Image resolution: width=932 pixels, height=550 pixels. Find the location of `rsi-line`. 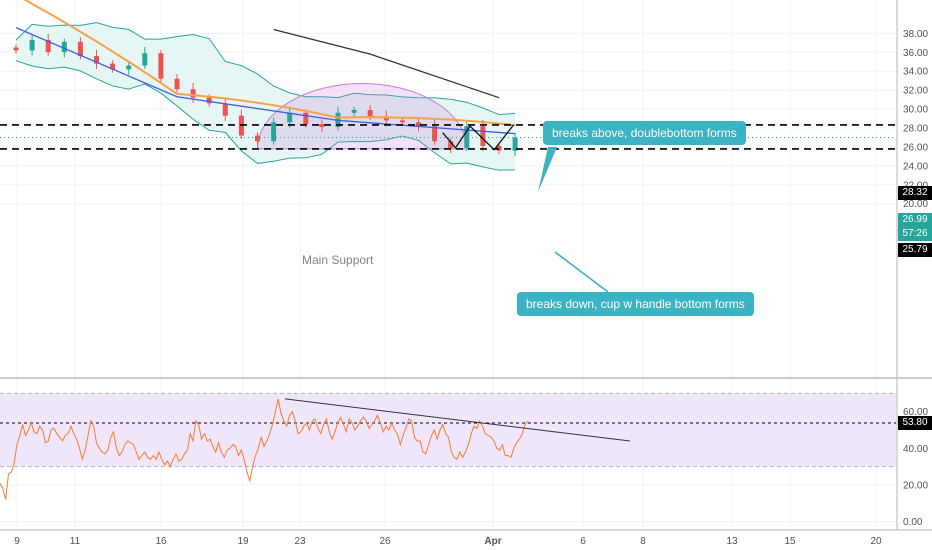

rsi-line is located at coordinates (264, 449).